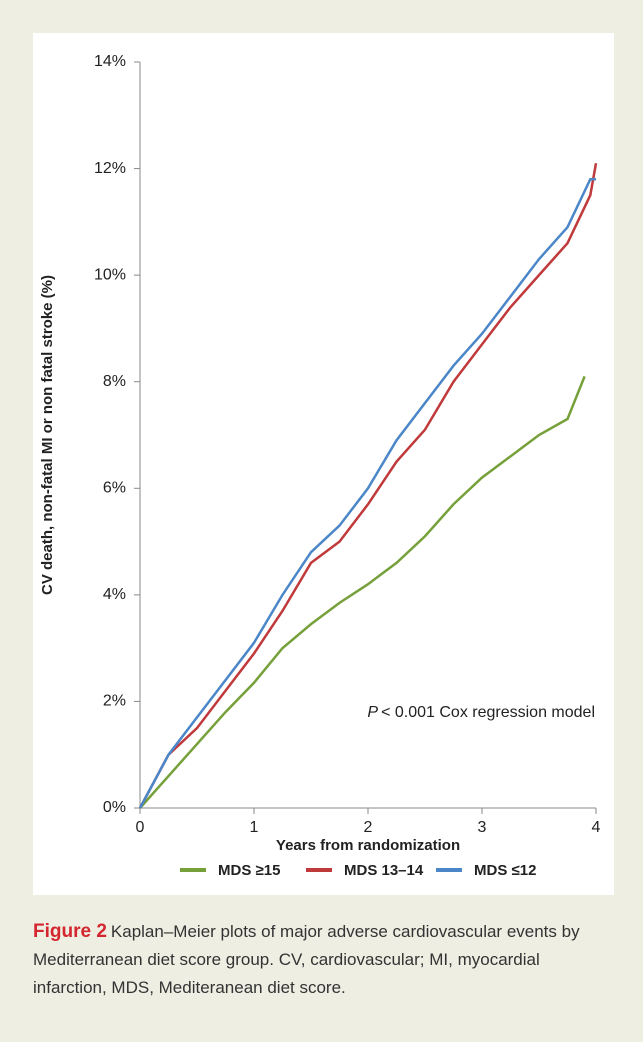  I want to click on y-tick-label: 12%, so click(110, 168).